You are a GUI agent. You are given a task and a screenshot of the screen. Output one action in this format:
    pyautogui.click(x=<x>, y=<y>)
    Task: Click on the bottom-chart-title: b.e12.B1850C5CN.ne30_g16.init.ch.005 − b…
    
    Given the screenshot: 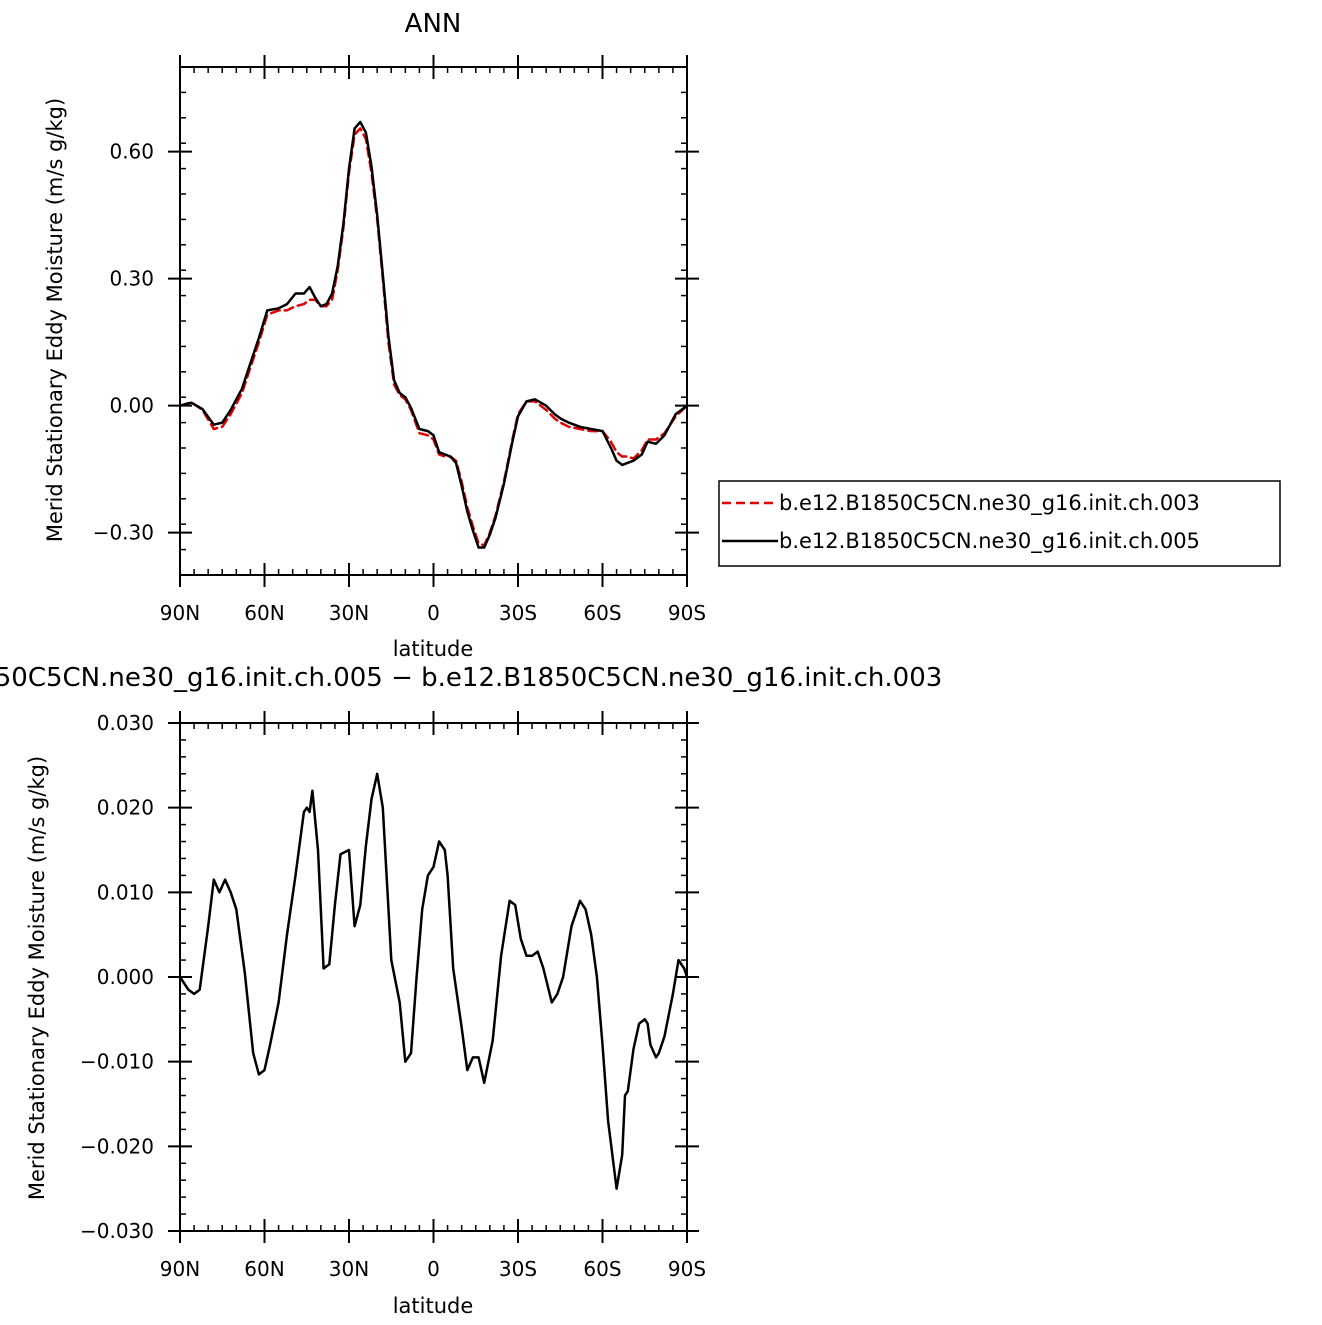 What is the action you would take?
    pyautogui.click(x=471, y=678)
    